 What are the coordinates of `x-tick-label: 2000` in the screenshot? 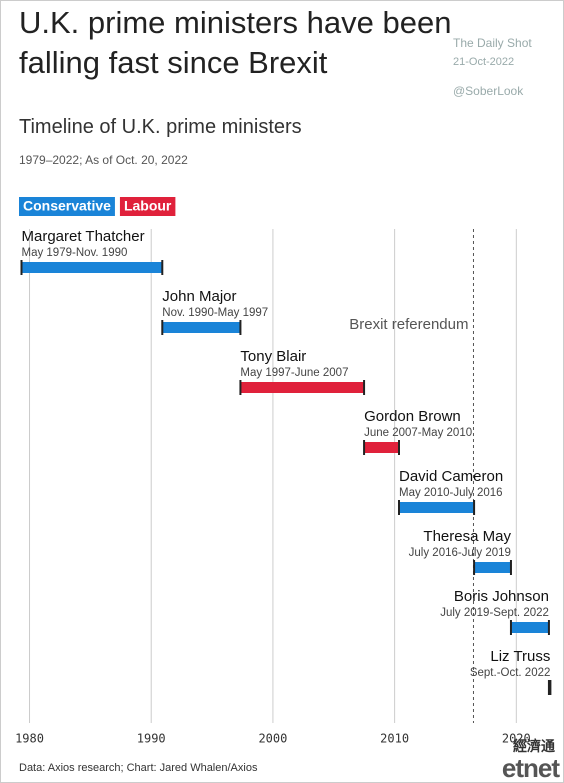 It's located at (272, 739).